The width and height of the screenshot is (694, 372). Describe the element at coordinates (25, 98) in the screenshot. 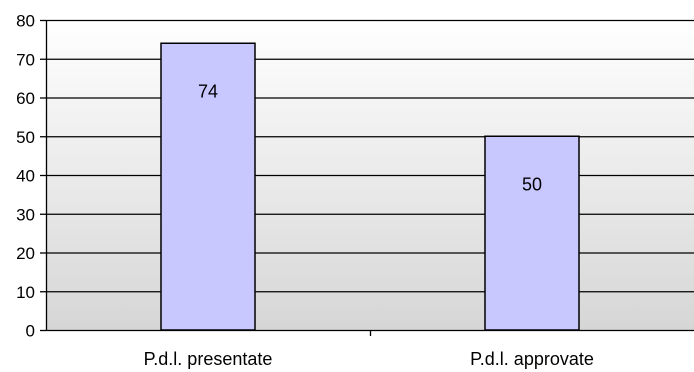

I see `y-tick-label-60: 60` at that location.